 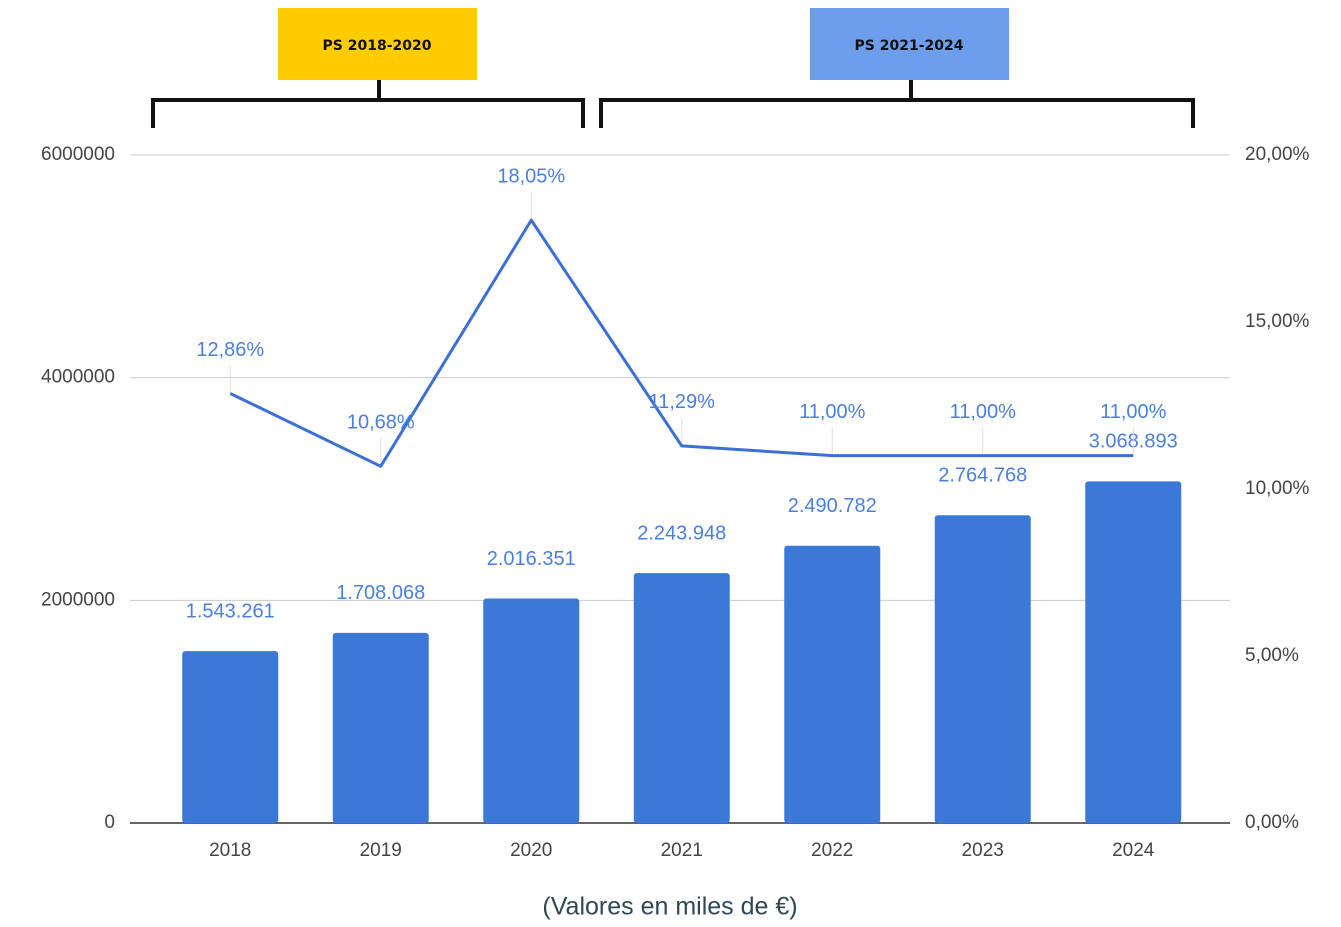 What do you see at coordinates (669, 907) in the screenshot?
I see `caption: (Valores en miles de €)` at bounding box center [669, 907].